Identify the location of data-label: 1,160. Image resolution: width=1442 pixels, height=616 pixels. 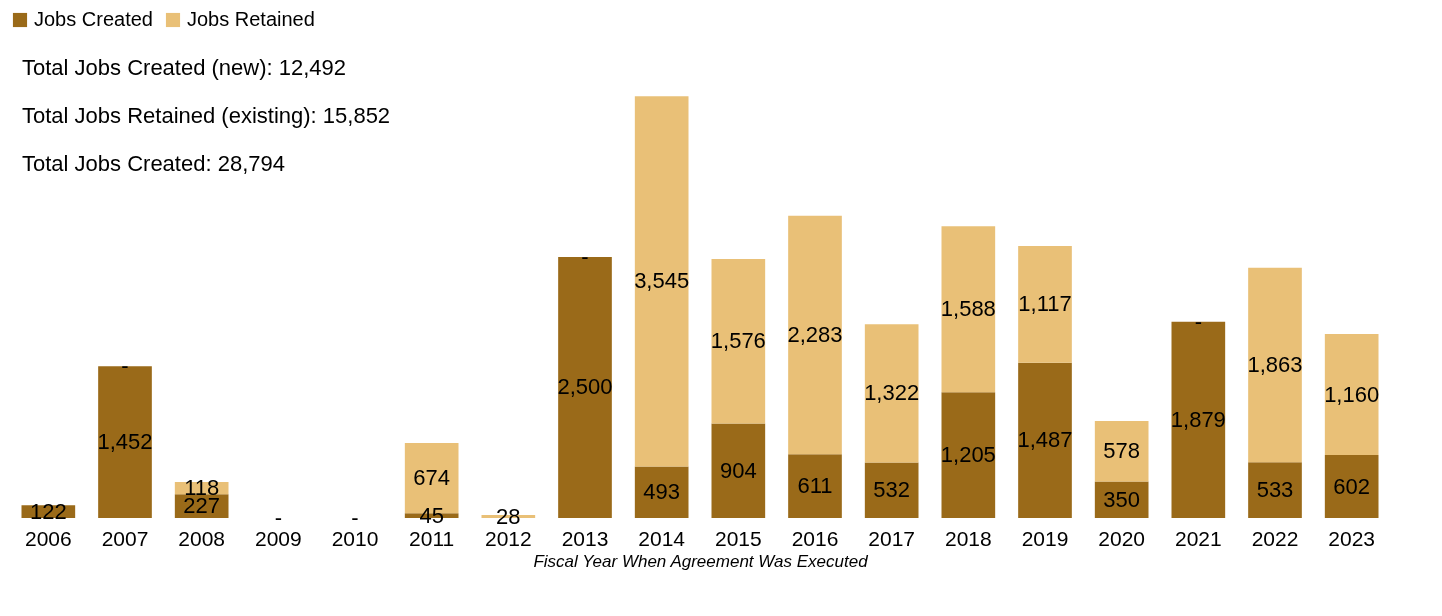
(1352, 394).